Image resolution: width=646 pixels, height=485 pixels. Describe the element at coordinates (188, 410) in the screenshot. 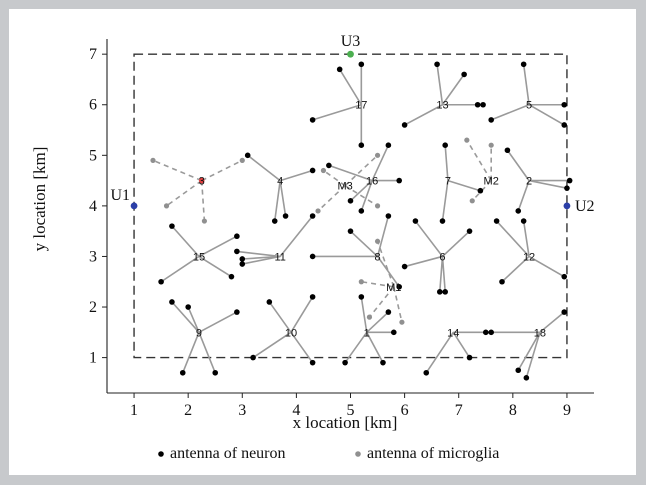

I see `x-tick-label: 2` at that location.